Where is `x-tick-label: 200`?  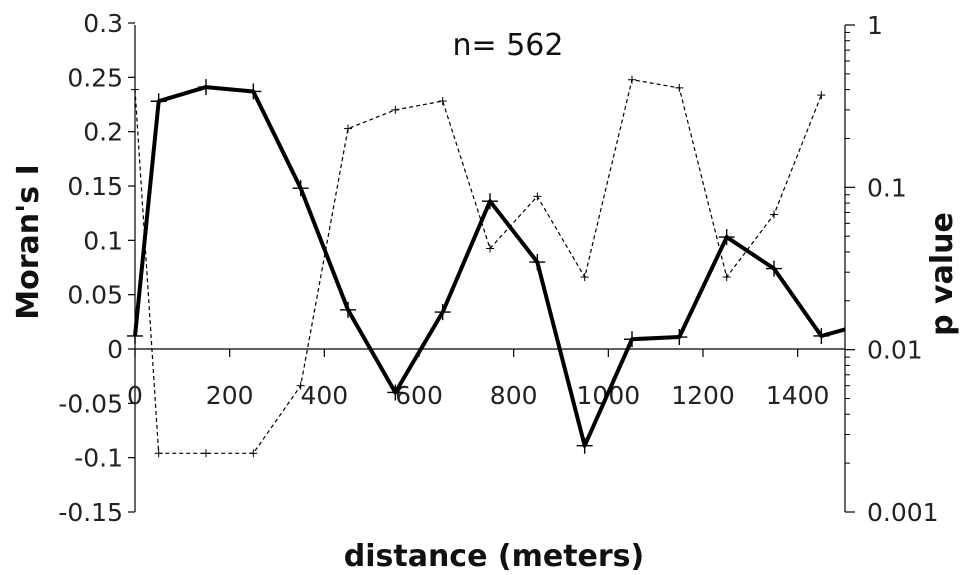
x-tick-label: 200 is located at coordinates (230, 395).